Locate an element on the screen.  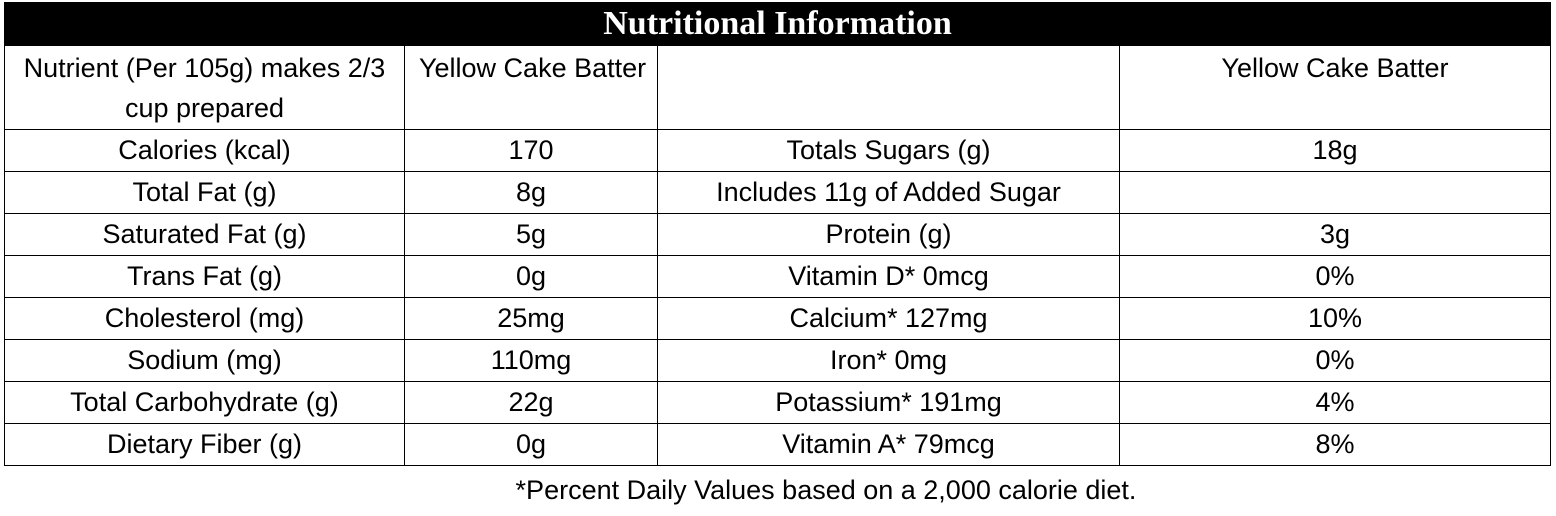
table-row: Trans Fat (g) 0g Vitamin D* 0mcg 0% is located at coordinates (777, 276).